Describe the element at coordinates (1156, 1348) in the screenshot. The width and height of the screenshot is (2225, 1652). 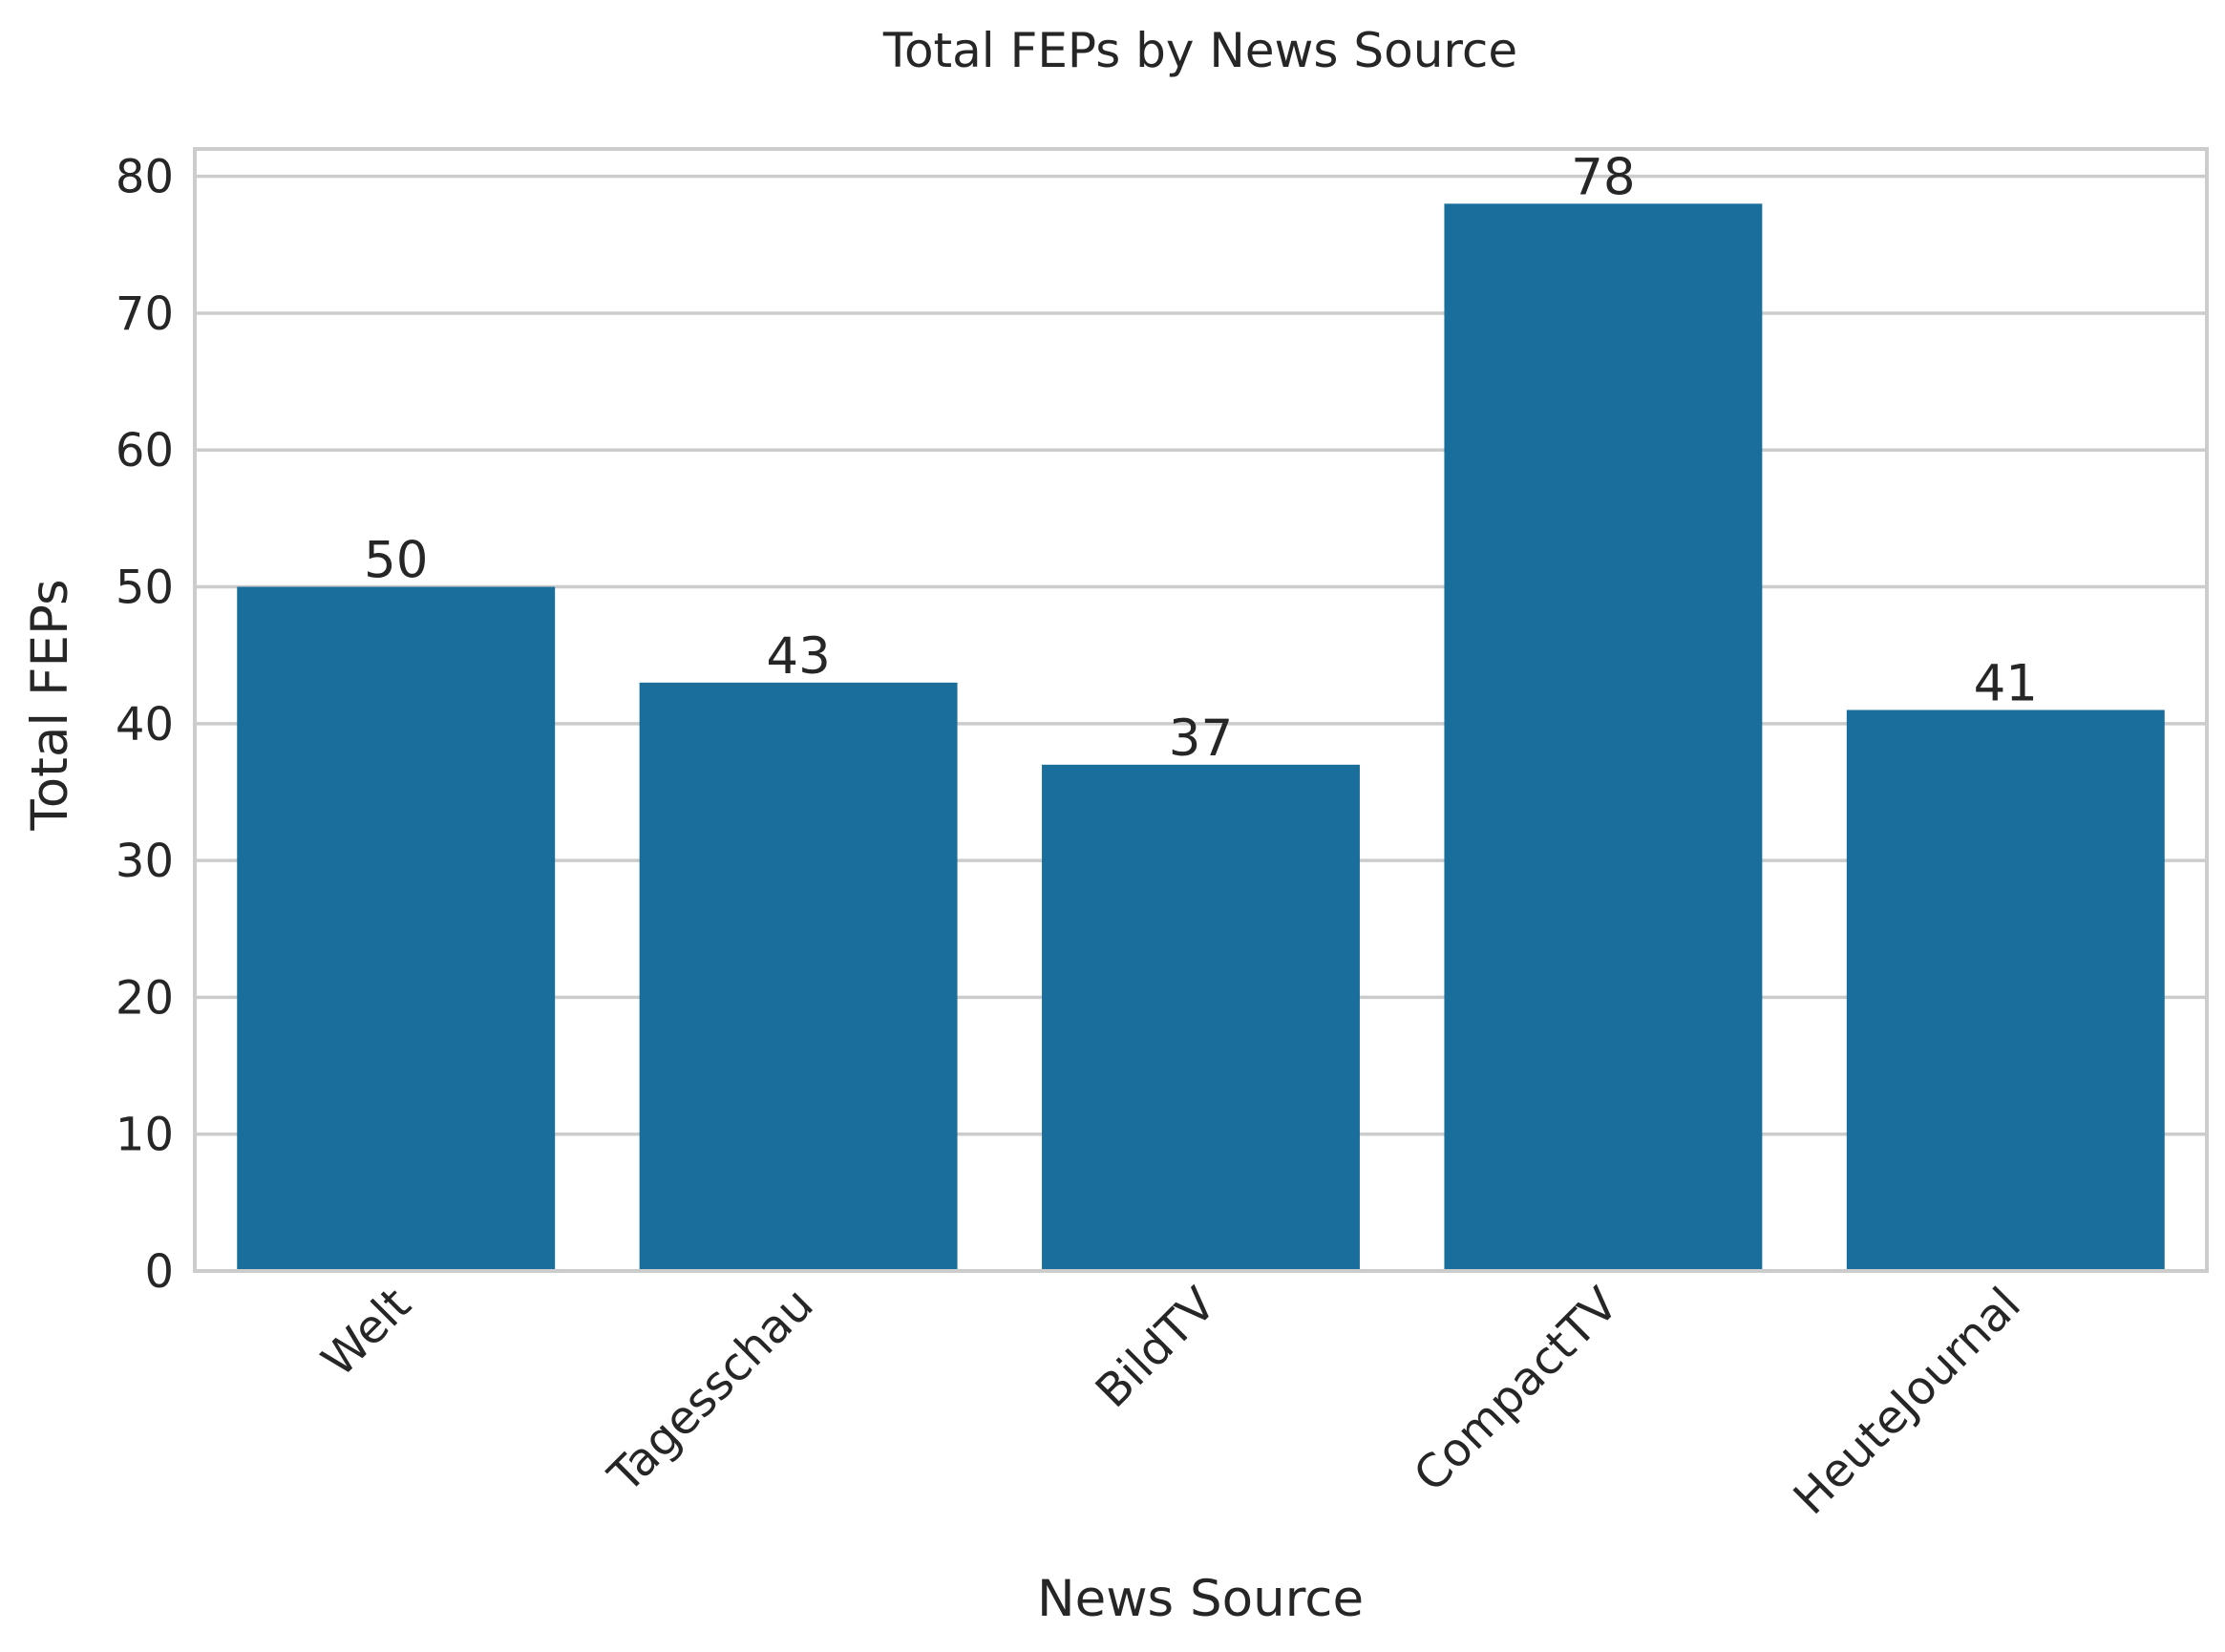
I see `x-tick-label: BildTV` at that location.